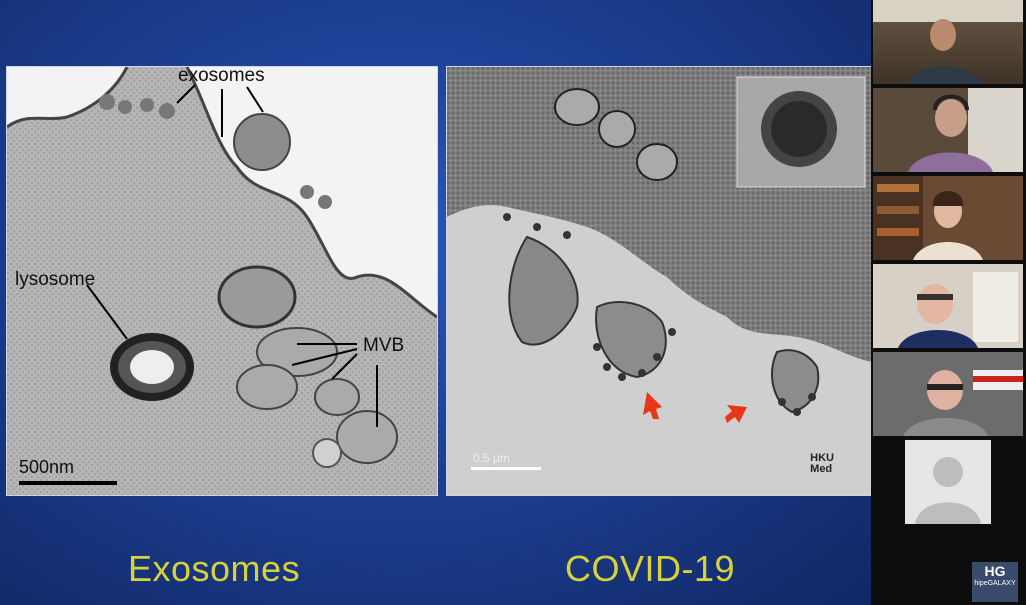 This screenshot has width=1026, height=605. What do you see at coordinates (822, 458) in the screenshot?
I see `logo-line-1: HKU` at bounding box center [822, 458].